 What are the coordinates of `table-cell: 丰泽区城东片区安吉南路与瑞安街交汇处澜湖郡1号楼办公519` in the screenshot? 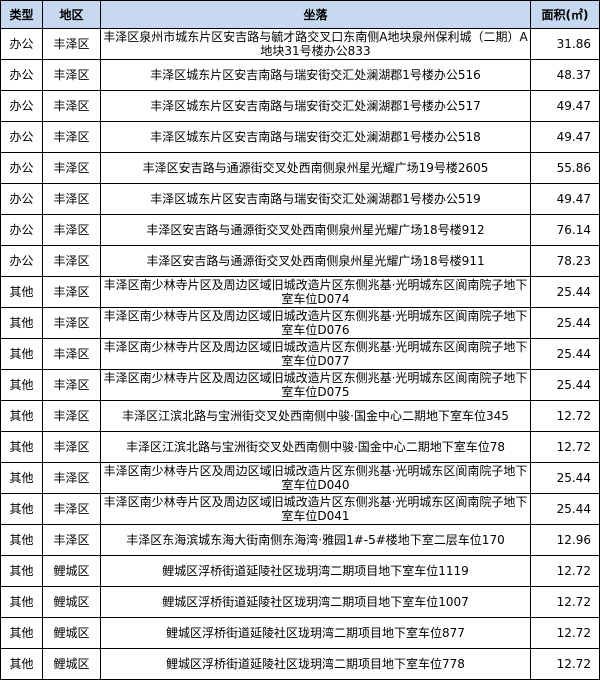 It's located at (315, 199).